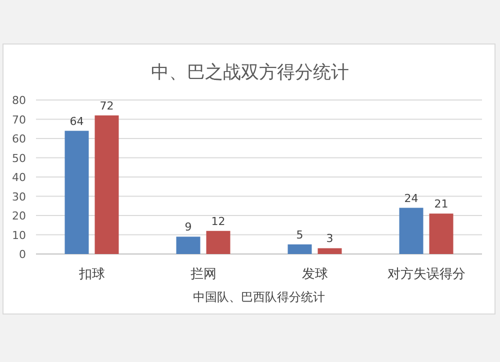  I want to click on x-tick-label: 发球, so click(315, 274).